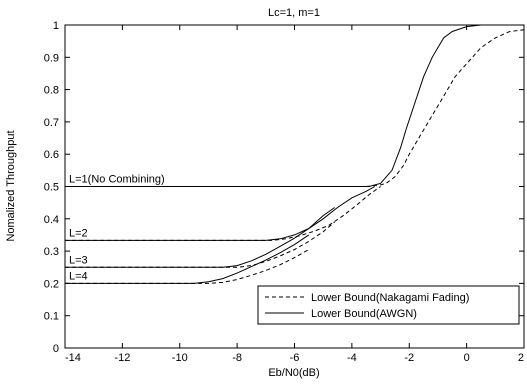  I want to click on series-line-L2-solid, so click(220, 213).